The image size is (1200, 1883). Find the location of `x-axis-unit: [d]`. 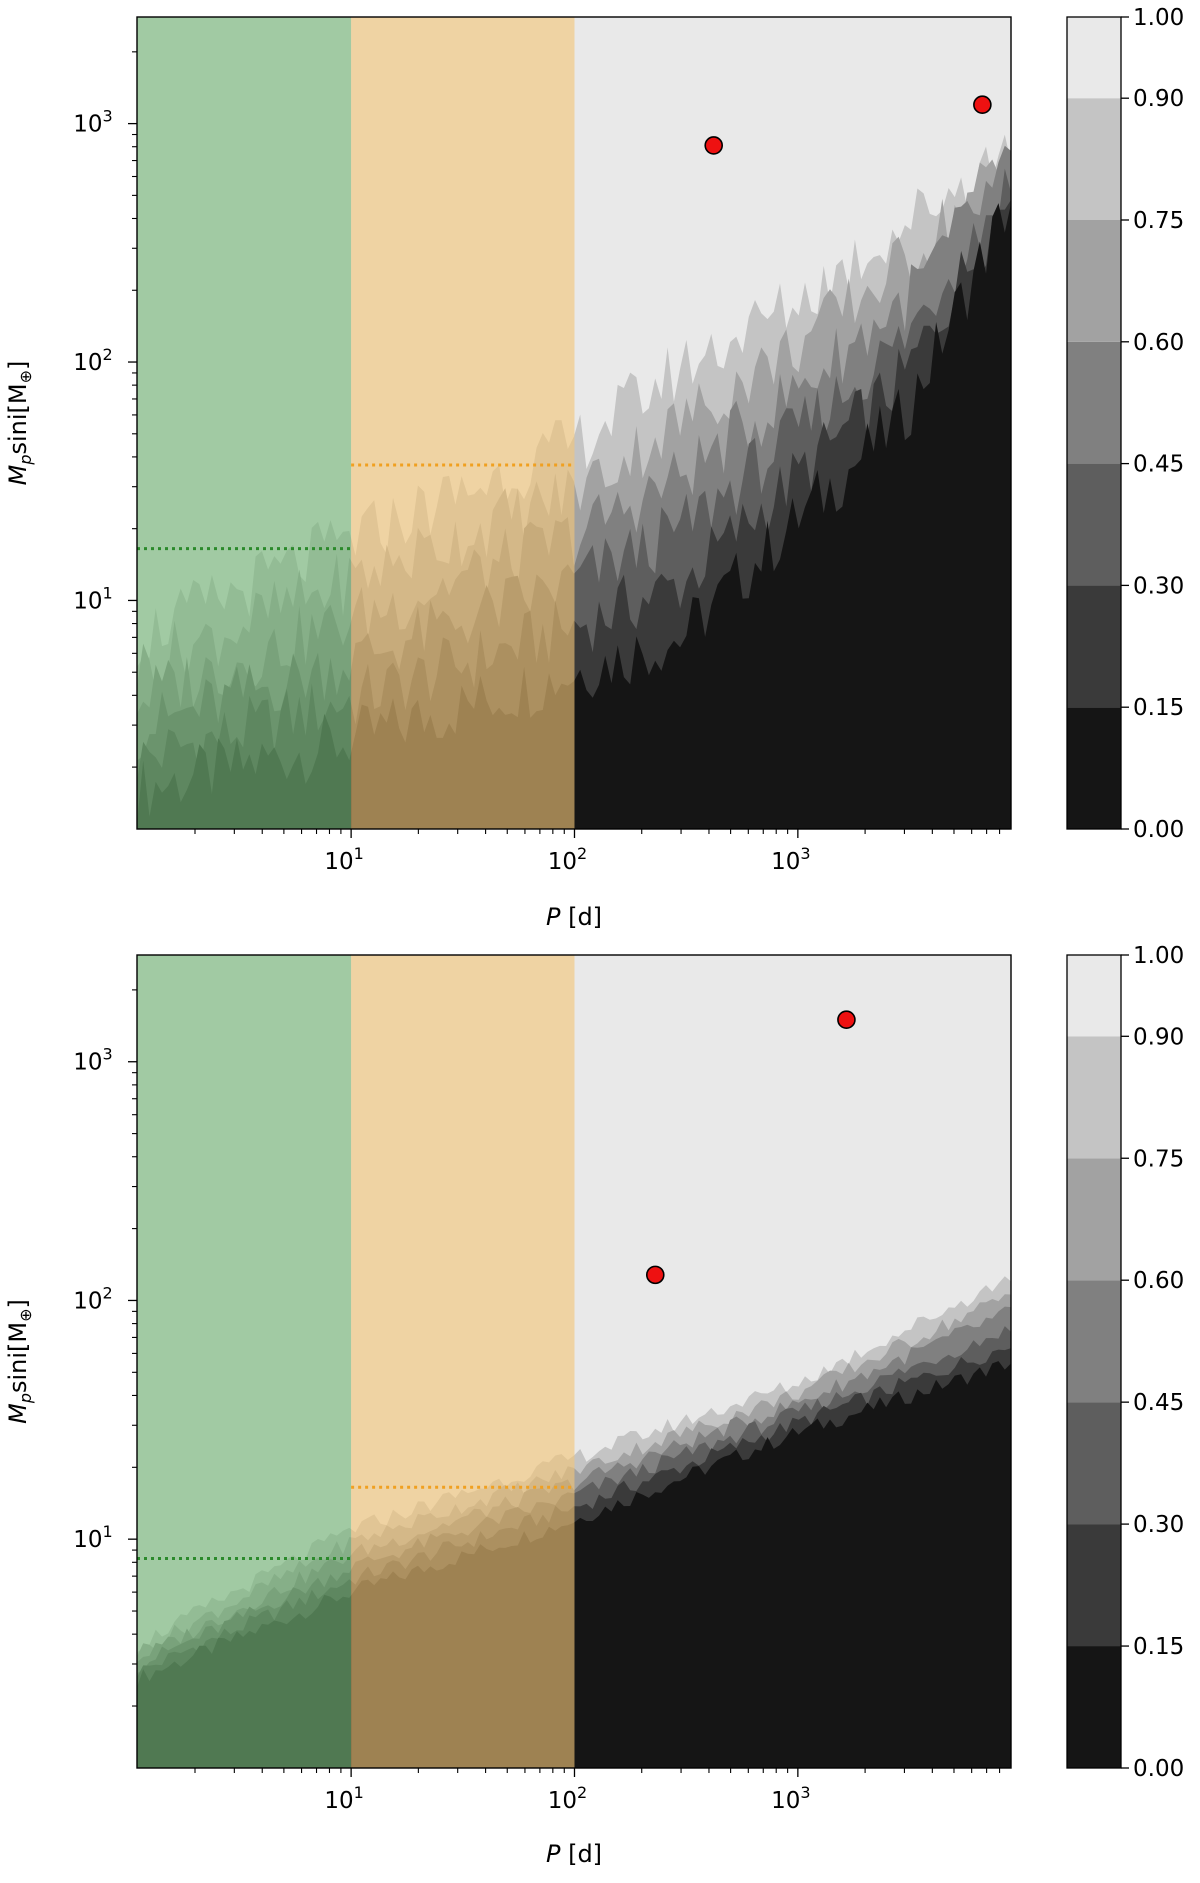

x-axis-unit: [d] is located at coordinates (585, 917).